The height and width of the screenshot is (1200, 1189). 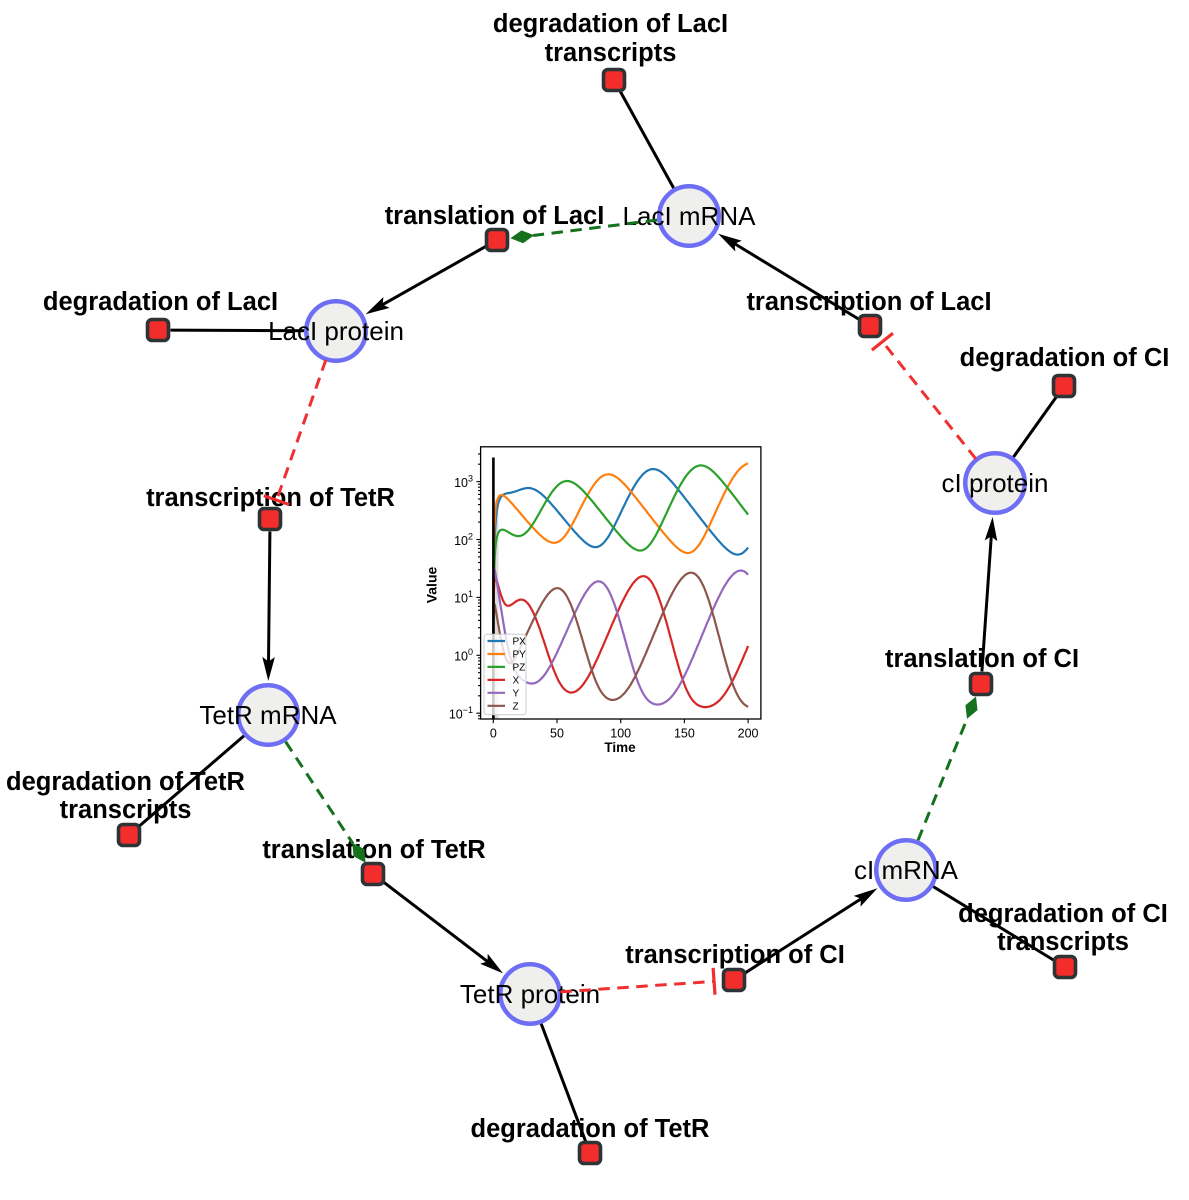 What do you see at coordinates (495, 216) in the screenshot?
I see `svg-text: translation of LacI` at bounding box center [495, 216].